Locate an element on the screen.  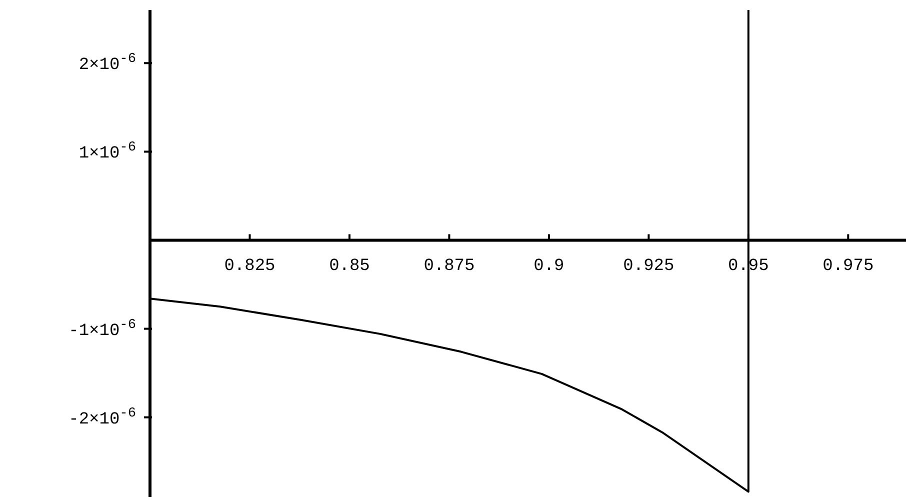
y-tick-label: -2×10$^{-6}$ is located at coordinates (102, 418).